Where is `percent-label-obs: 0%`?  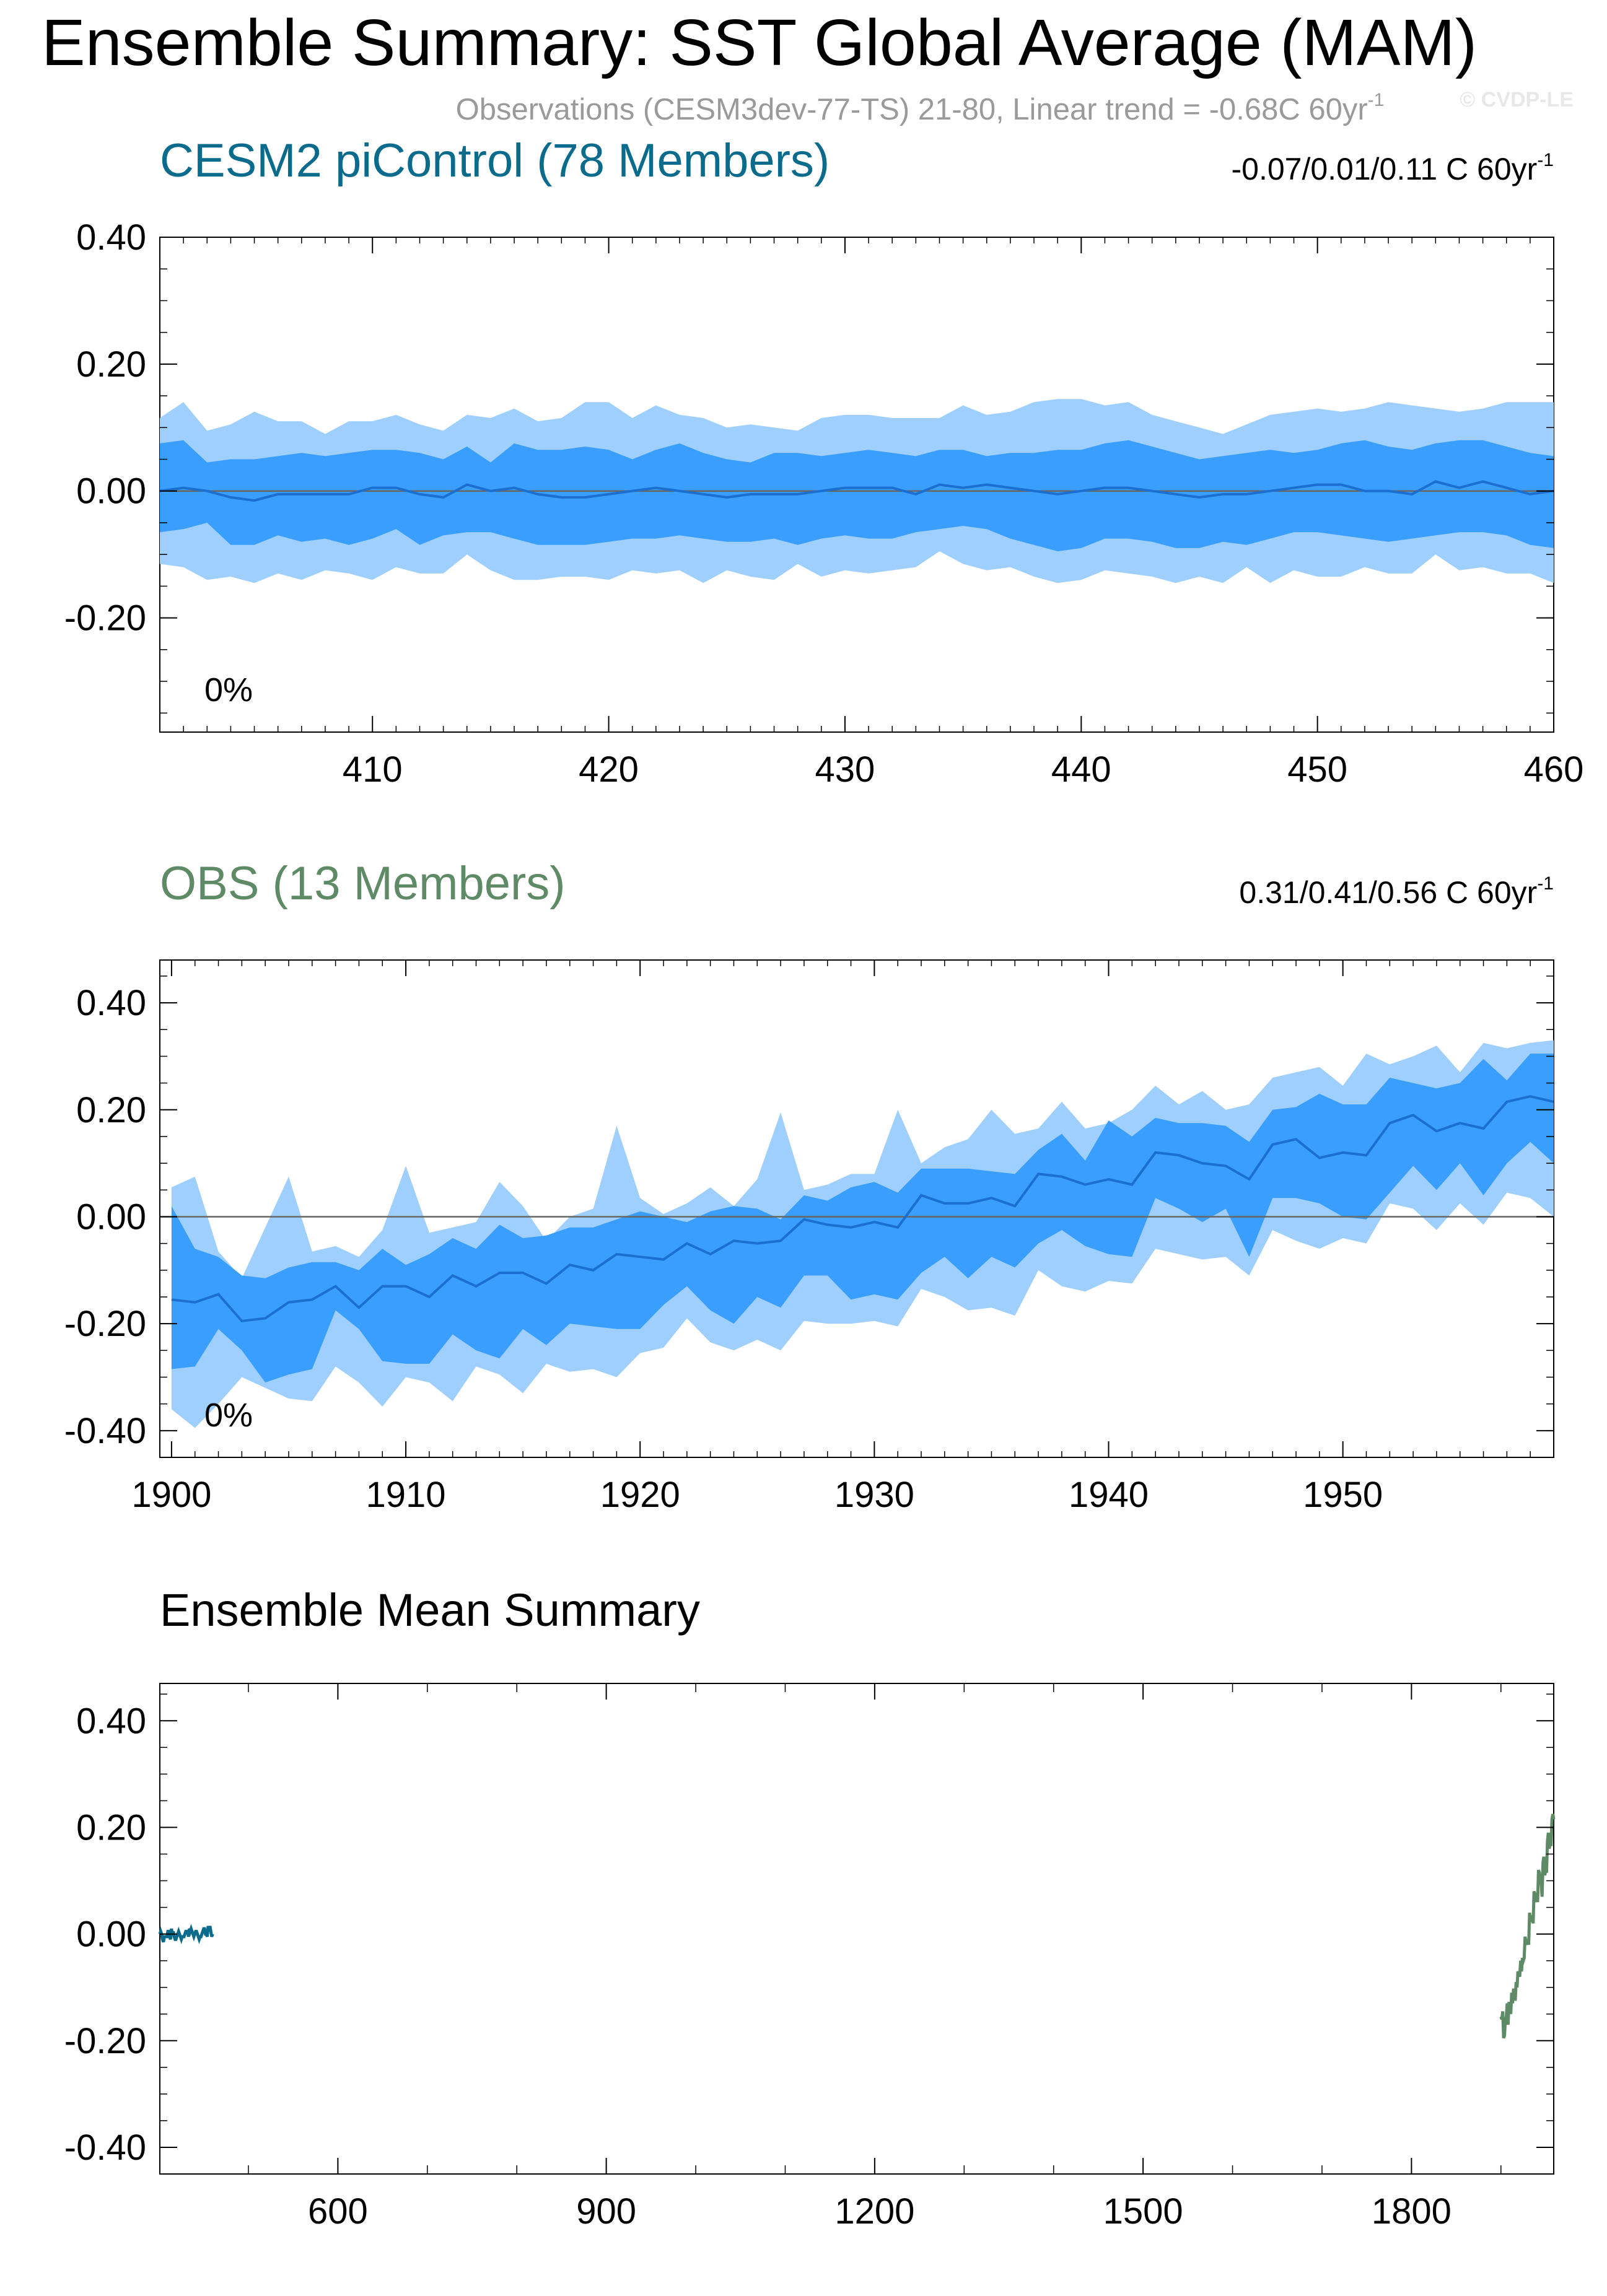
percent-label-obs: 0% is located at coordinates (228, 1415).